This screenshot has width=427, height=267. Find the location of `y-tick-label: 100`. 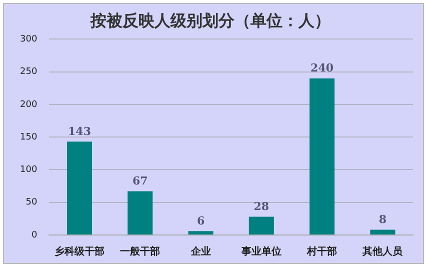

y-tick-label: 100 is located at coordinates (29, 170).